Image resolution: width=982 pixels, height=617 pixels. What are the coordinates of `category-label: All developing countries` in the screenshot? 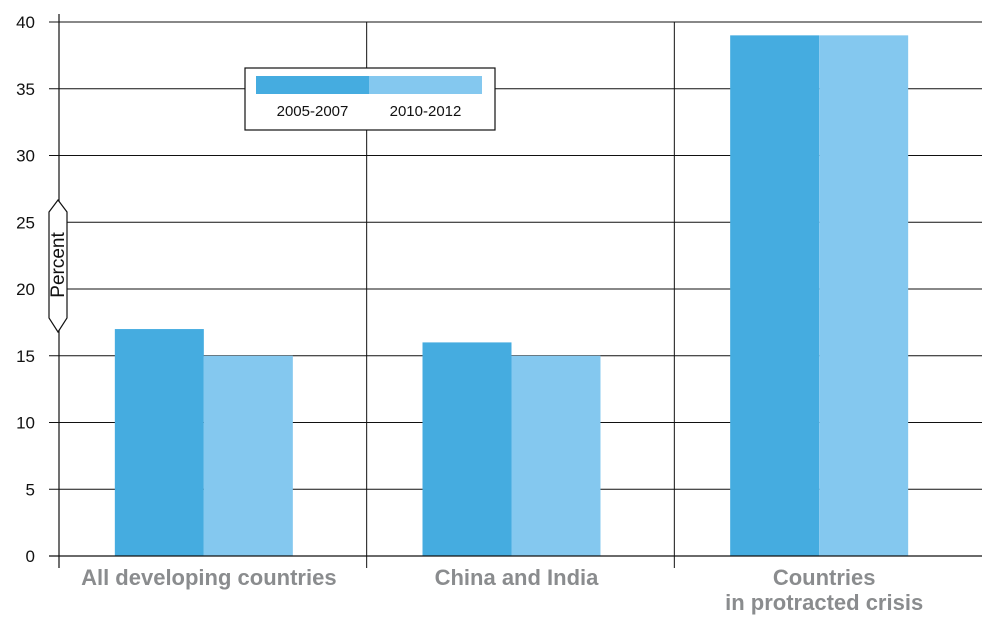 It's located at (208, 577).